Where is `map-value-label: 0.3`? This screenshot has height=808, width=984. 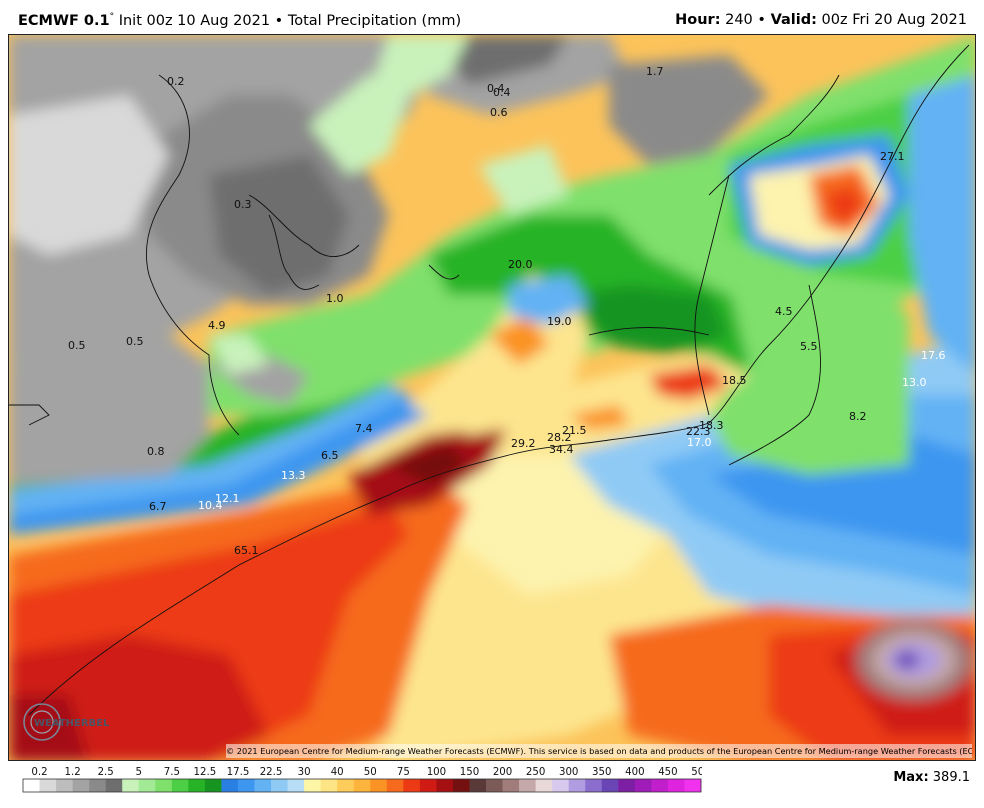 map-value-label: 0.3 is located at coordinates (243, 204).